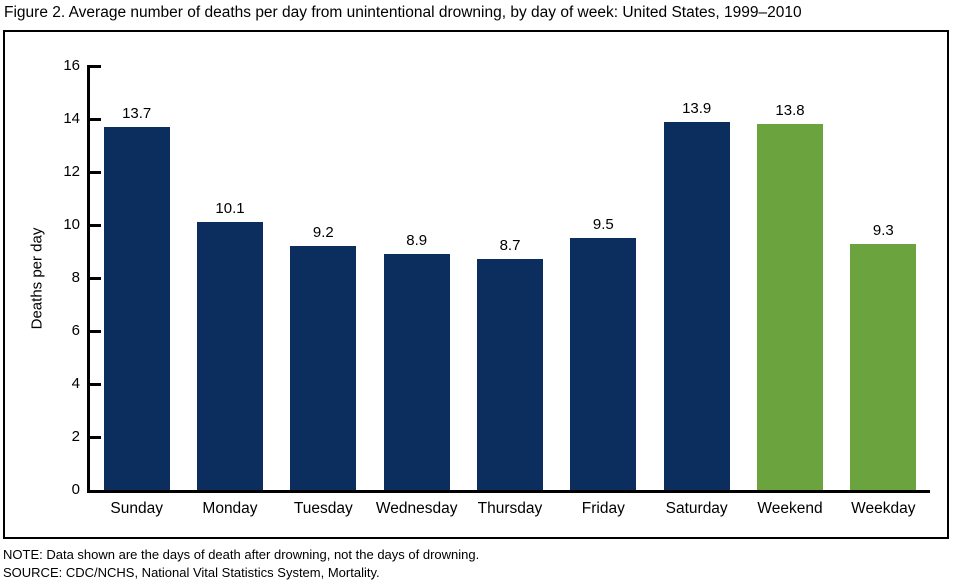 This screenshot has width=960, height=584. I want to click on bar-sunday, so click(136, 308).